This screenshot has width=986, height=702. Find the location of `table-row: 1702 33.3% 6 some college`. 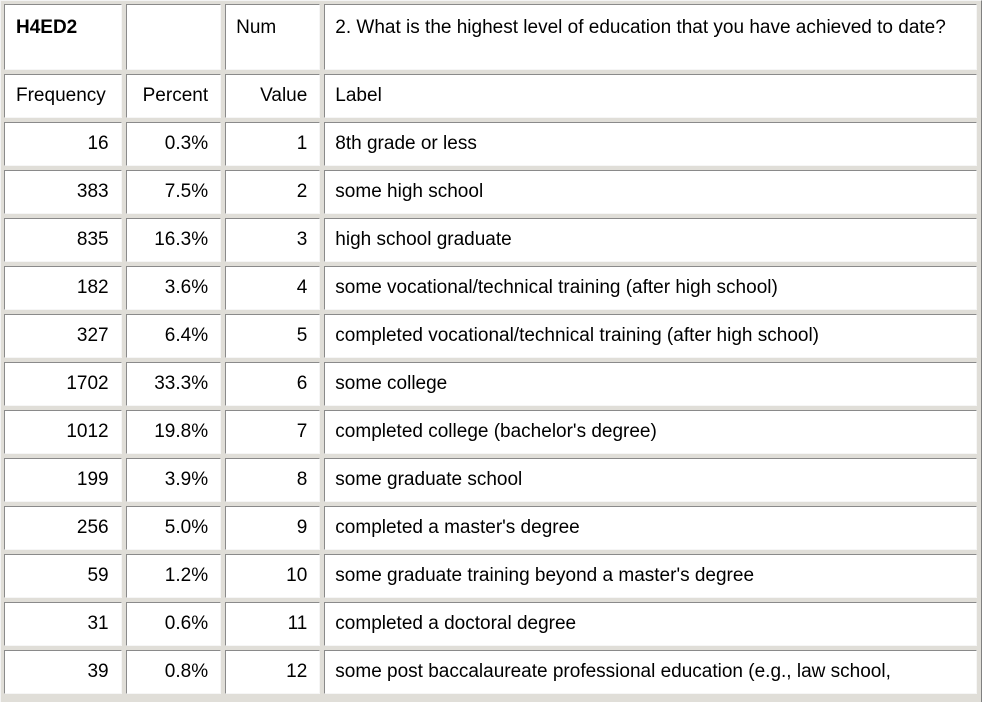

table-row: 1702 33.3% 6 some college is located at coordinates (490, 384).